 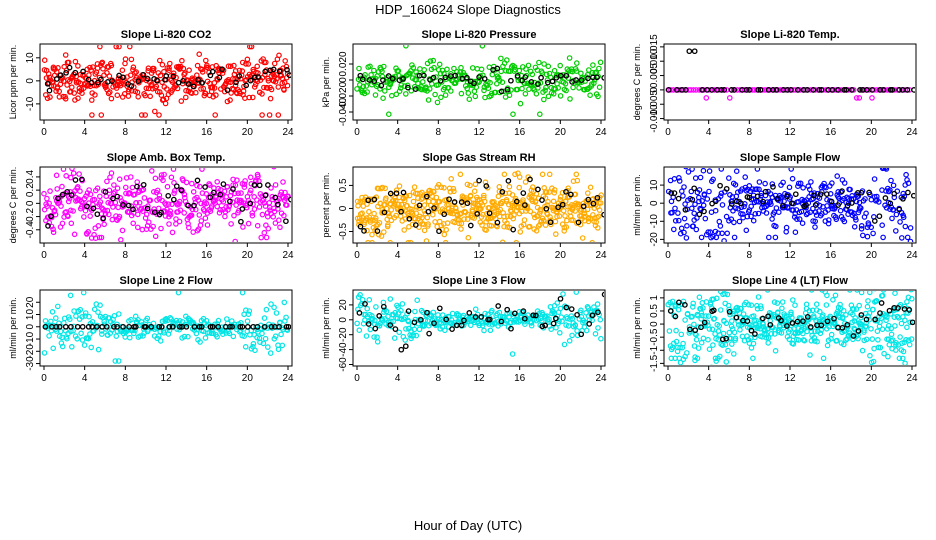 I want to click on chart-title: Slope Amb. Box Temp., so click(x=166, y=158).